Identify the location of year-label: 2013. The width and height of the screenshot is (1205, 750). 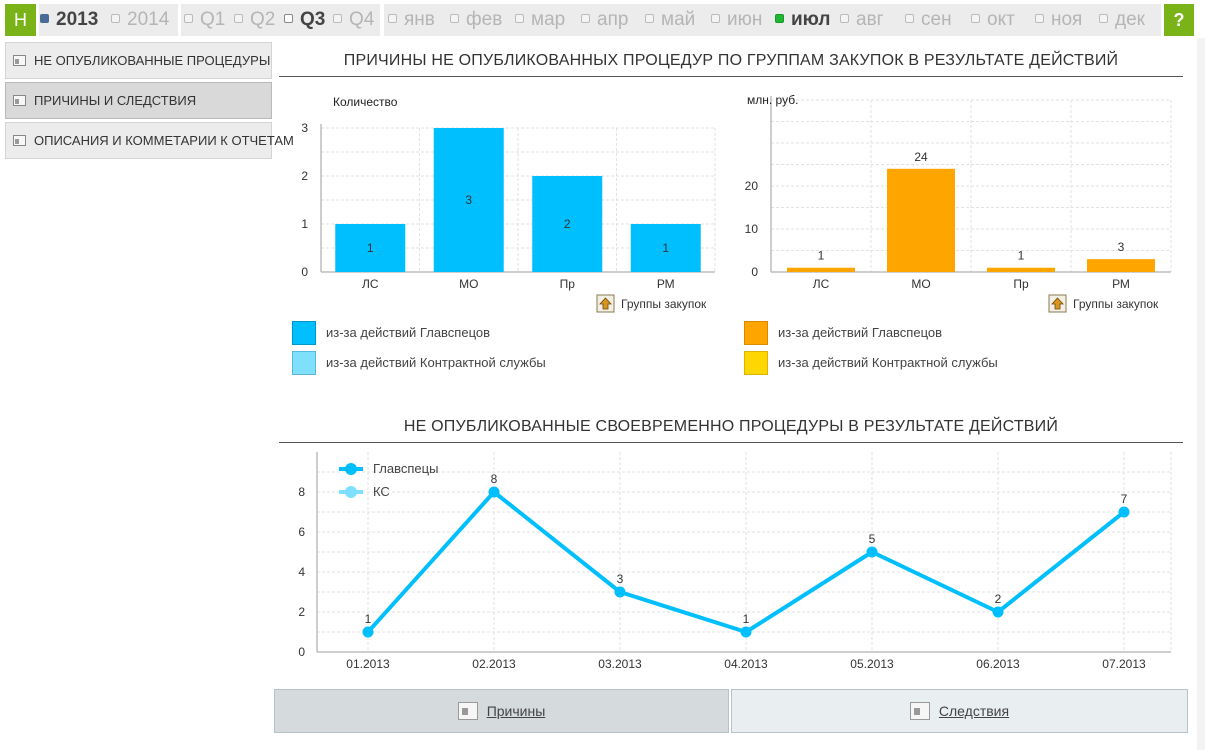
(77, 19).